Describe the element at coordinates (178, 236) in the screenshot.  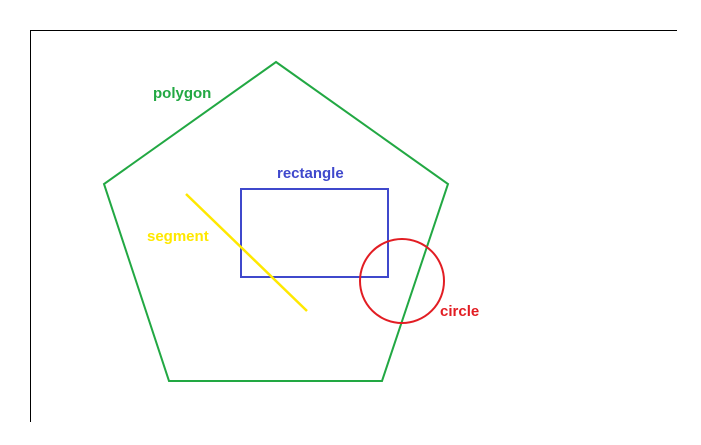
I see `segment-label: segment` at that location.